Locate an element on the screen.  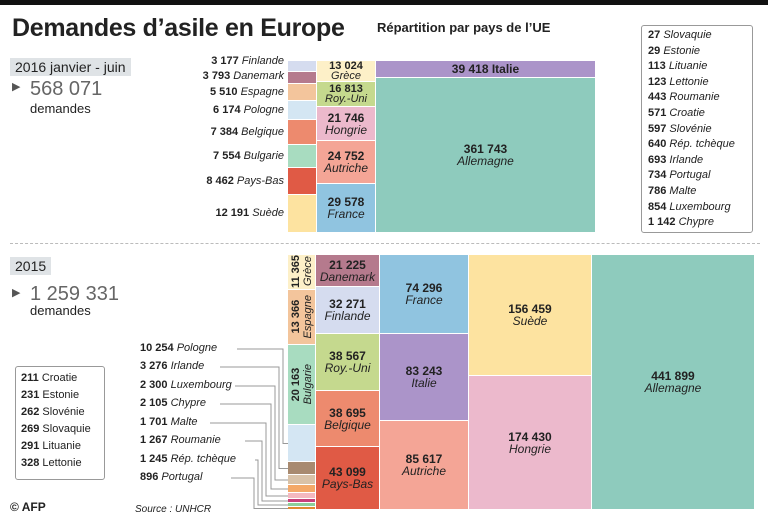
page-title: Demandes d’asile en Europe is located at coordinates (178, 28).